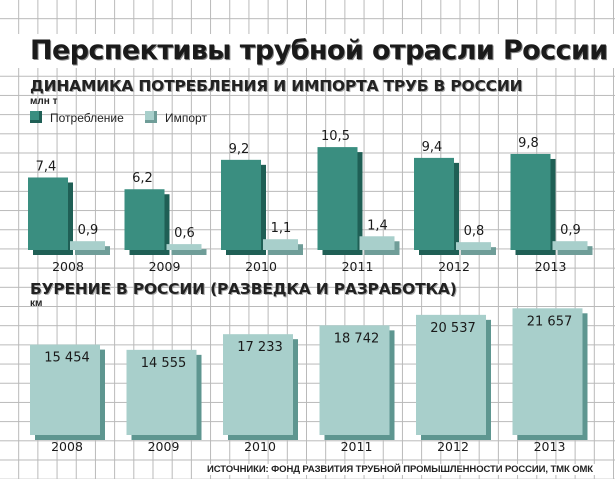 The image size is (615, 479). I want to click on bar-drilling-2010, so click(258, 384).